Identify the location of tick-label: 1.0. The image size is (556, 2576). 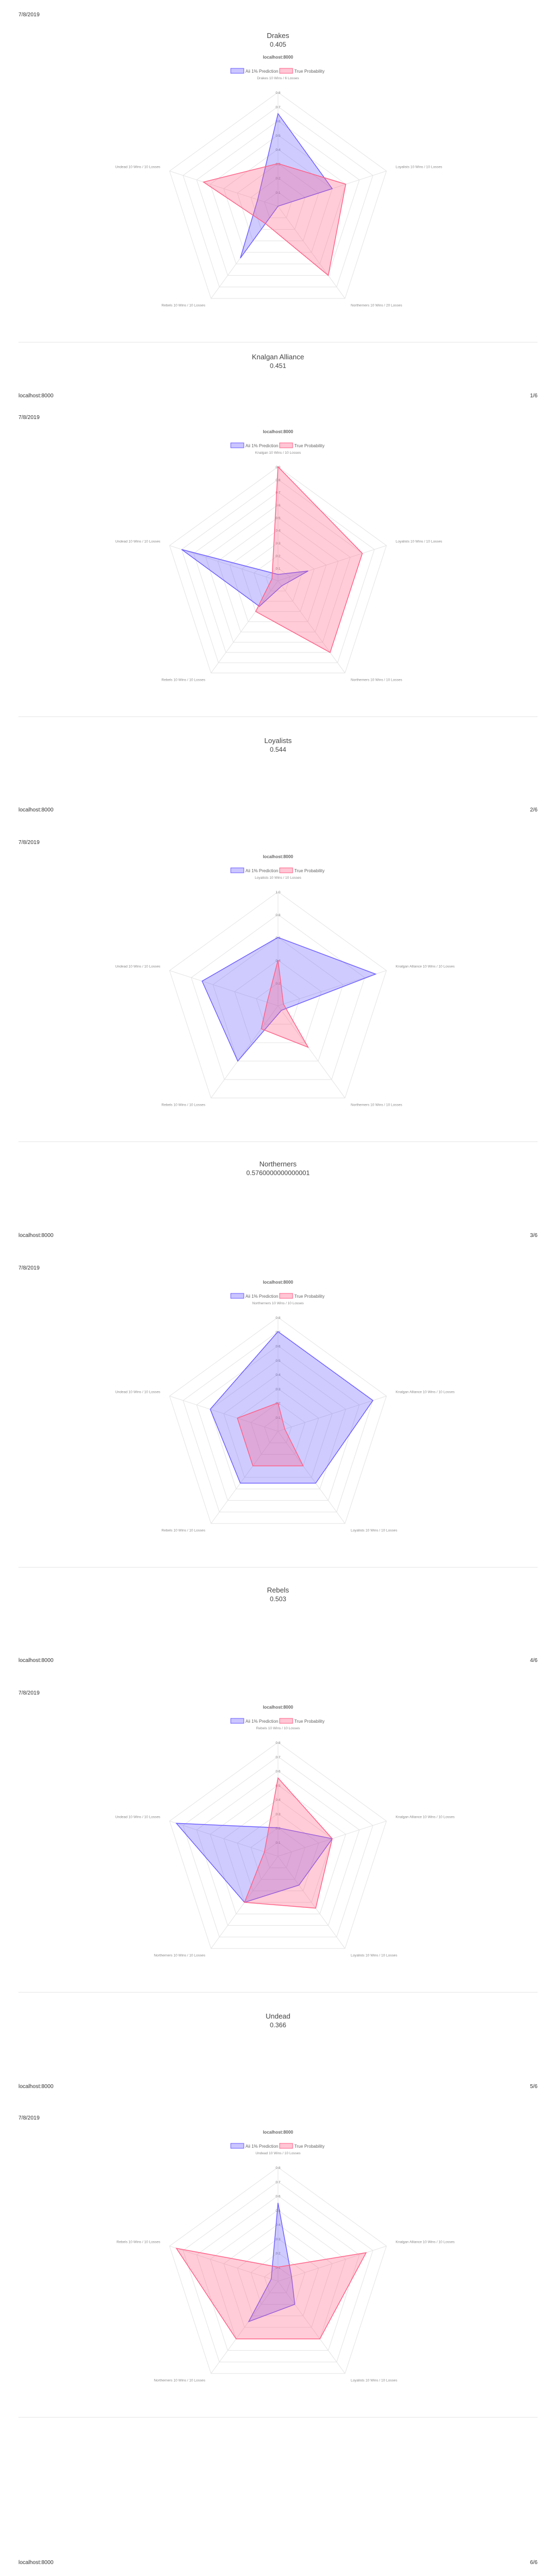
(277, 892).